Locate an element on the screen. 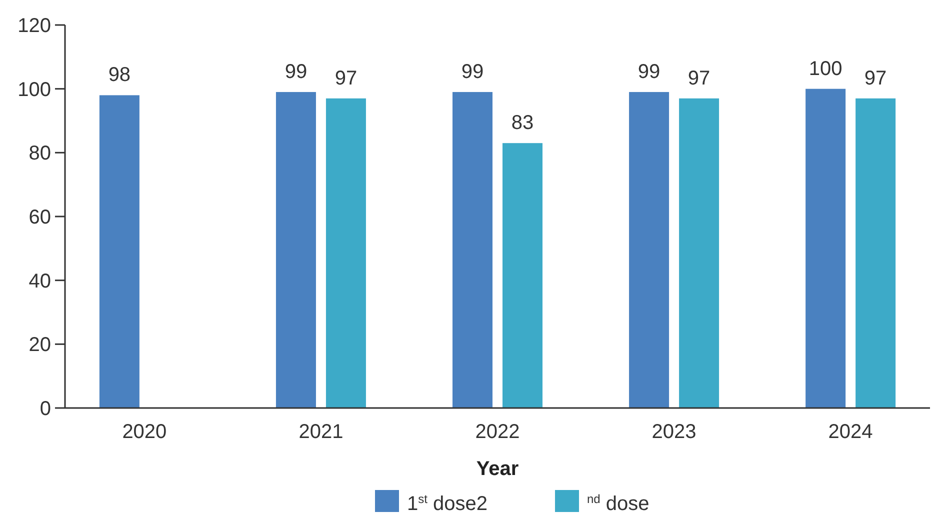  data-label: 100 is located at coordinates (825, 69).